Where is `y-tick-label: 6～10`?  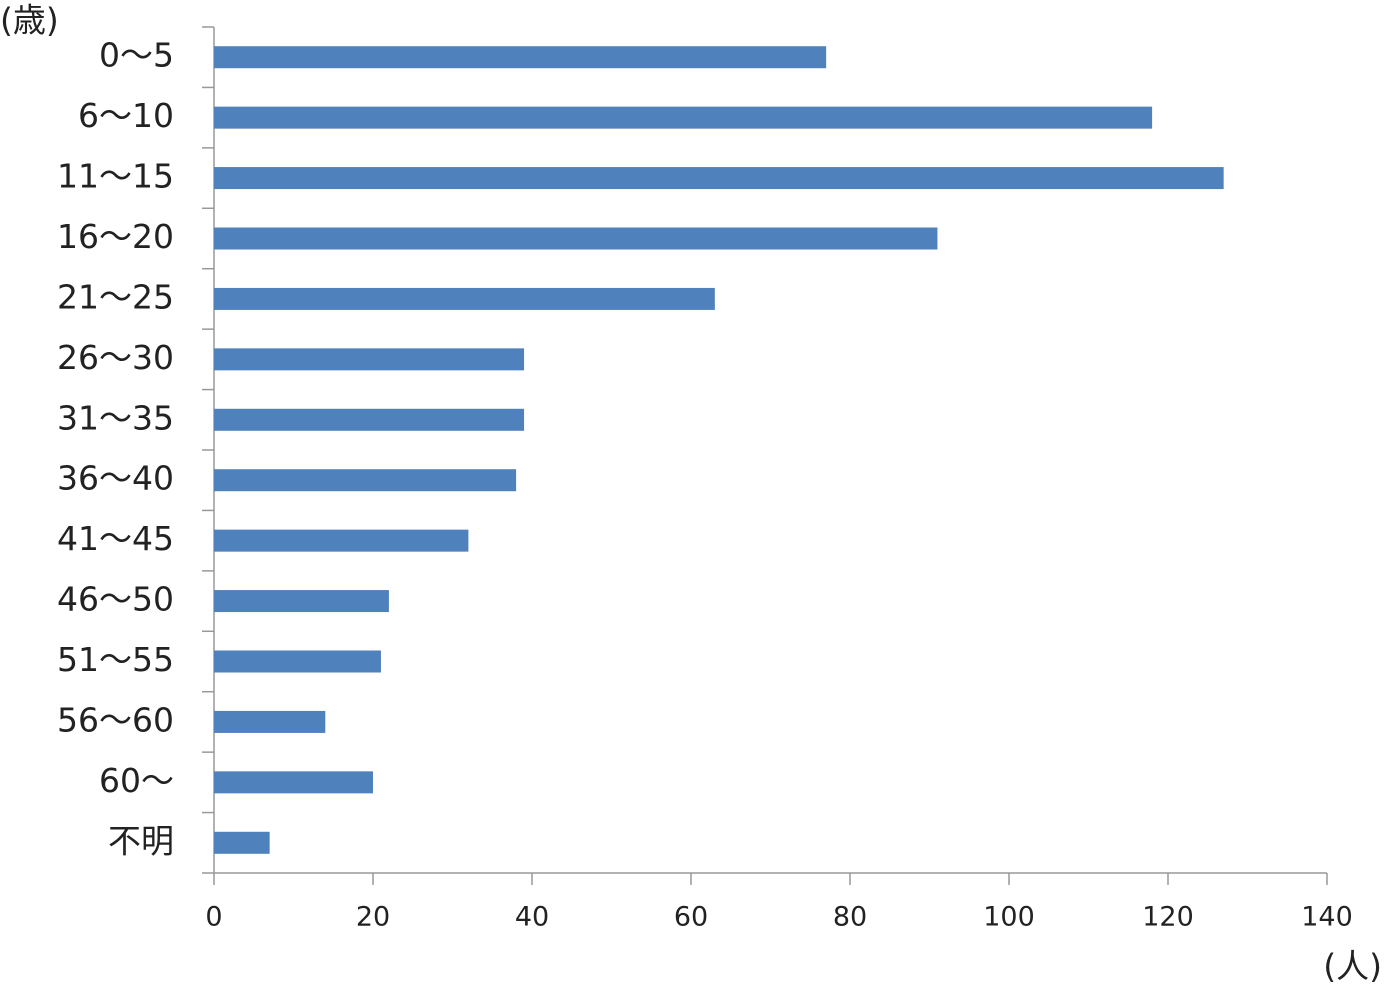 y-tick-label: 6～10 is located at coordinates (126, 115).